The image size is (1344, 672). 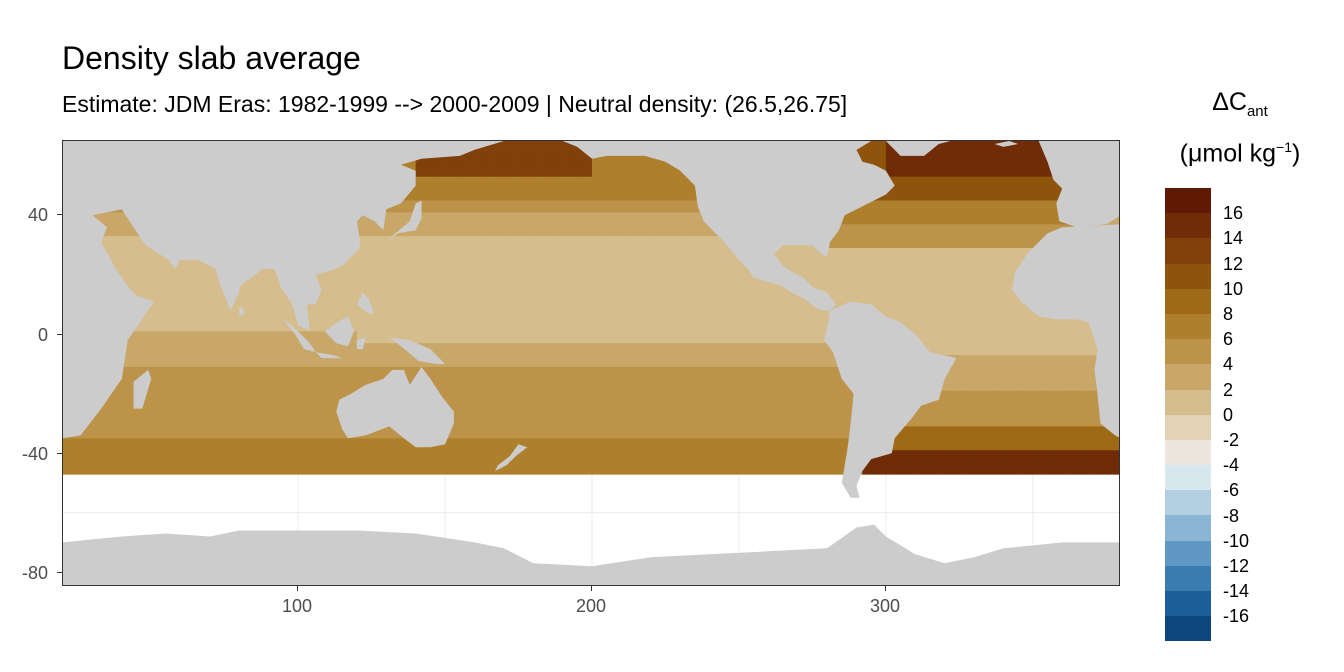 What do you see at coordinates (1078, 184) in the screenshot?
I see `land-polygon` at bounding box center [1078, 184].